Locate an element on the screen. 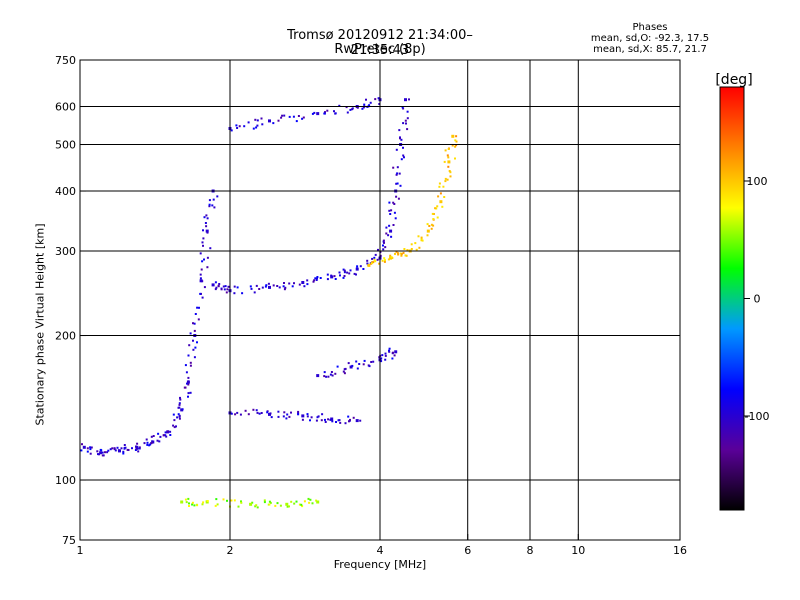 The image size is (800, 600). y-tick-label: 500 is located at coordinates (65, 145).